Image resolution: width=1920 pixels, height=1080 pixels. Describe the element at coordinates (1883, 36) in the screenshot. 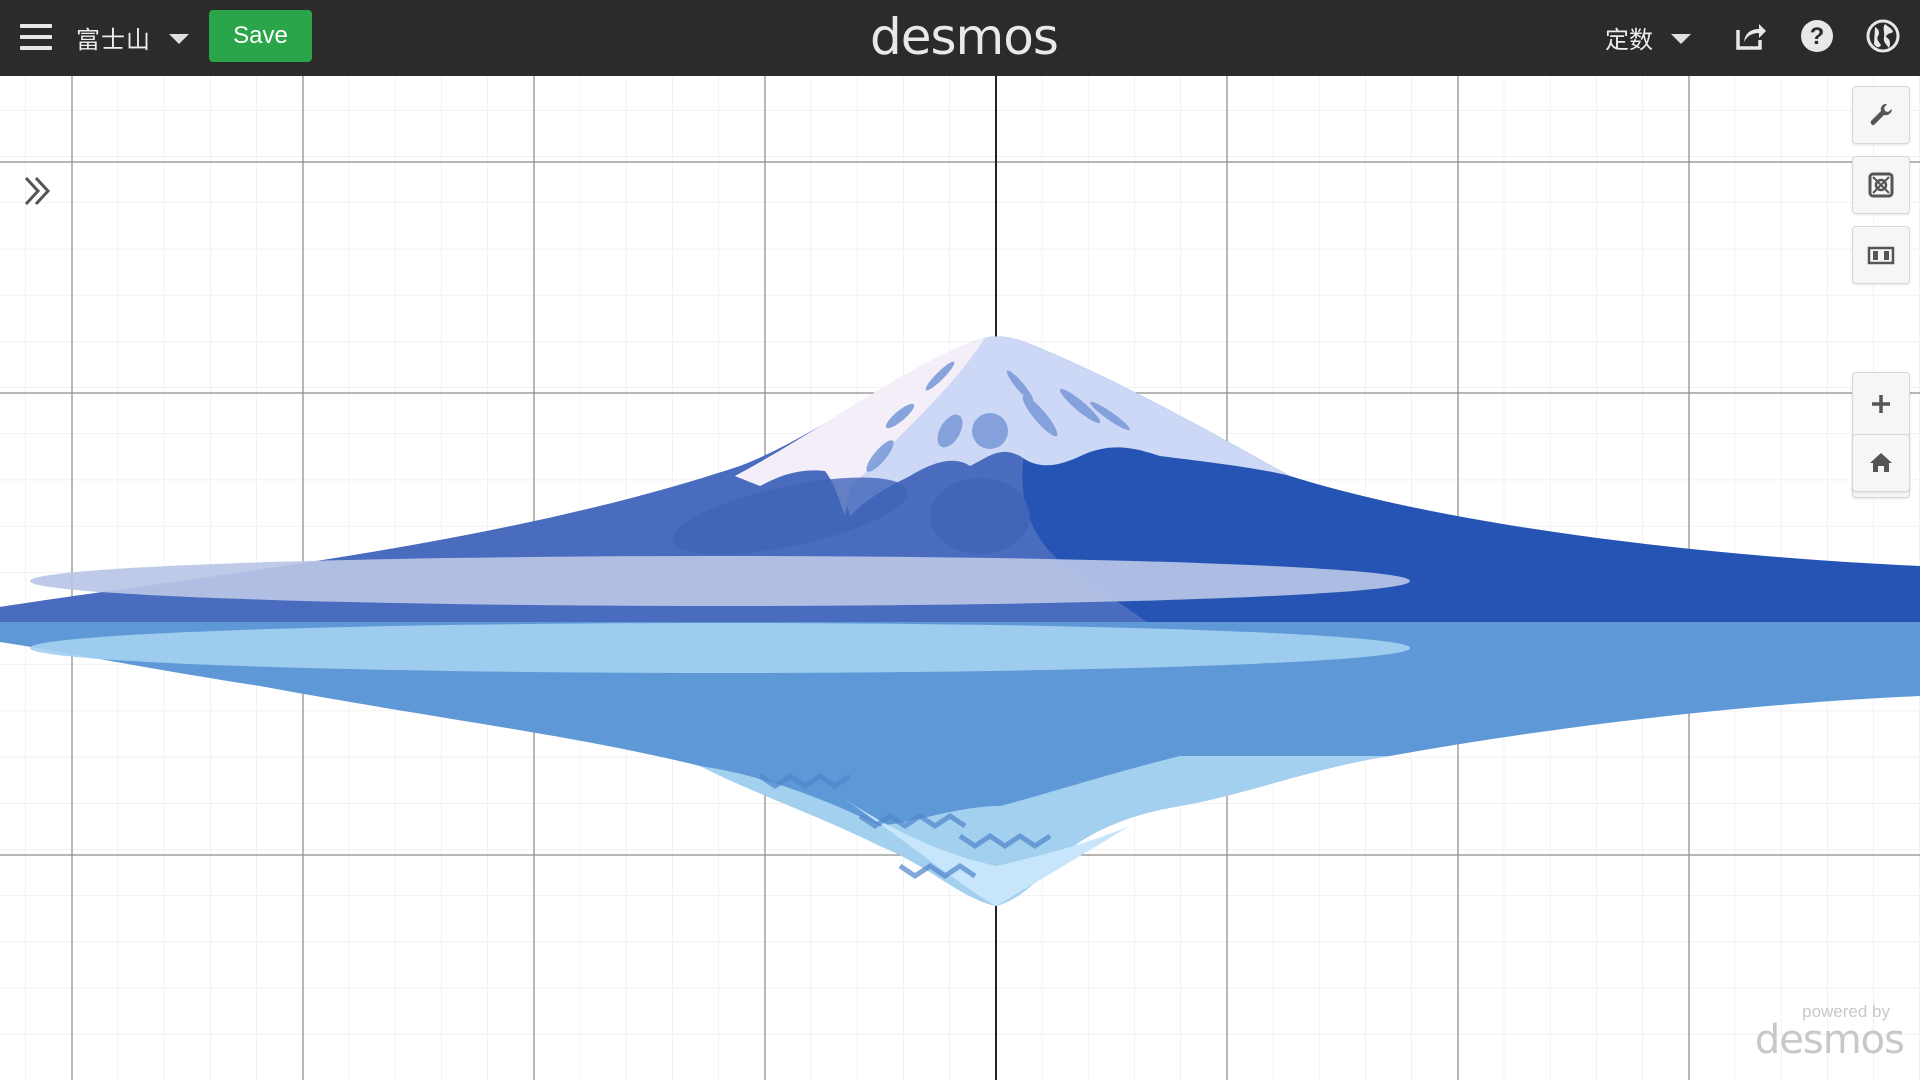

I see `globe-icon` at that location.